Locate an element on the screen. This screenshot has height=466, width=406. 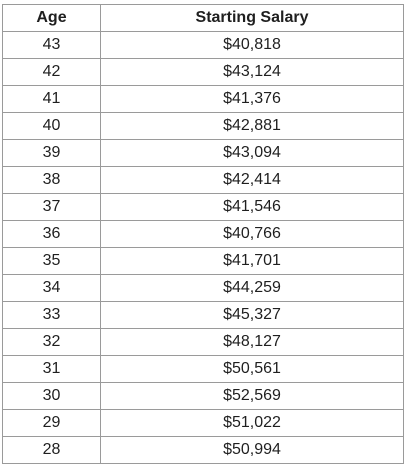
age-cell: 35 is located at coordinates (51, 261).